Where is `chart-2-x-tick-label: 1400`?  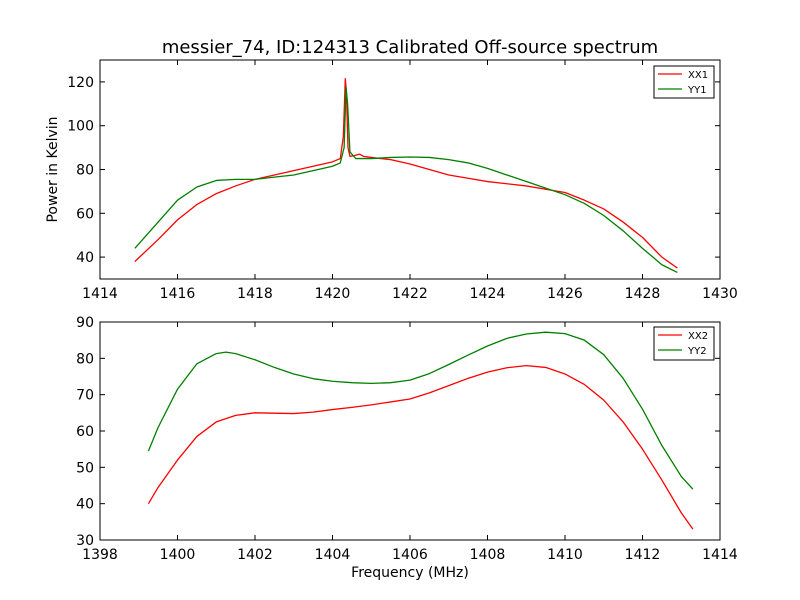 chart-2-x-tick-label: 1400 is located at coordinates (178, 555).